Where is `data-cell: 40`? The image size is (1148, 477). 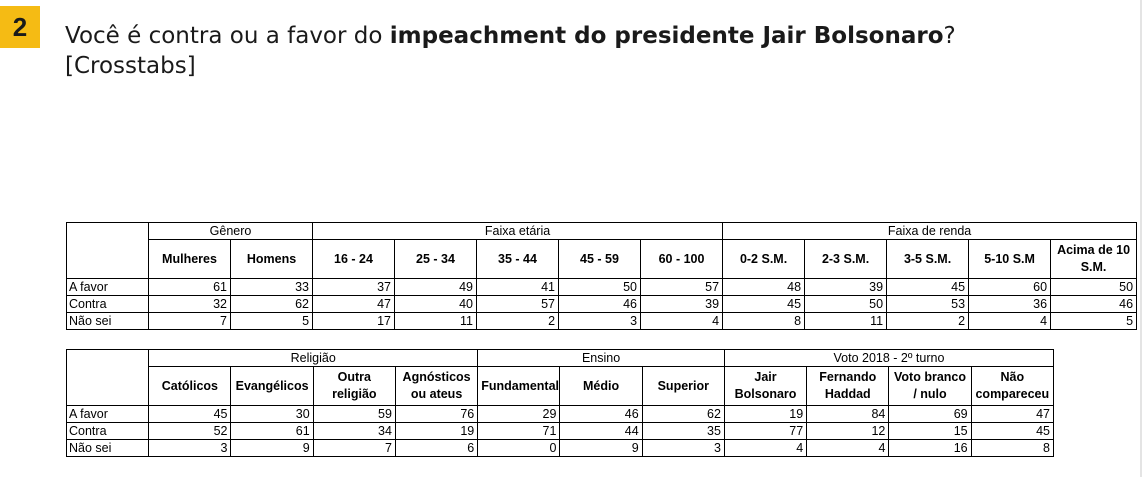 data-cell: 40 is located at coordinates (436, 304).